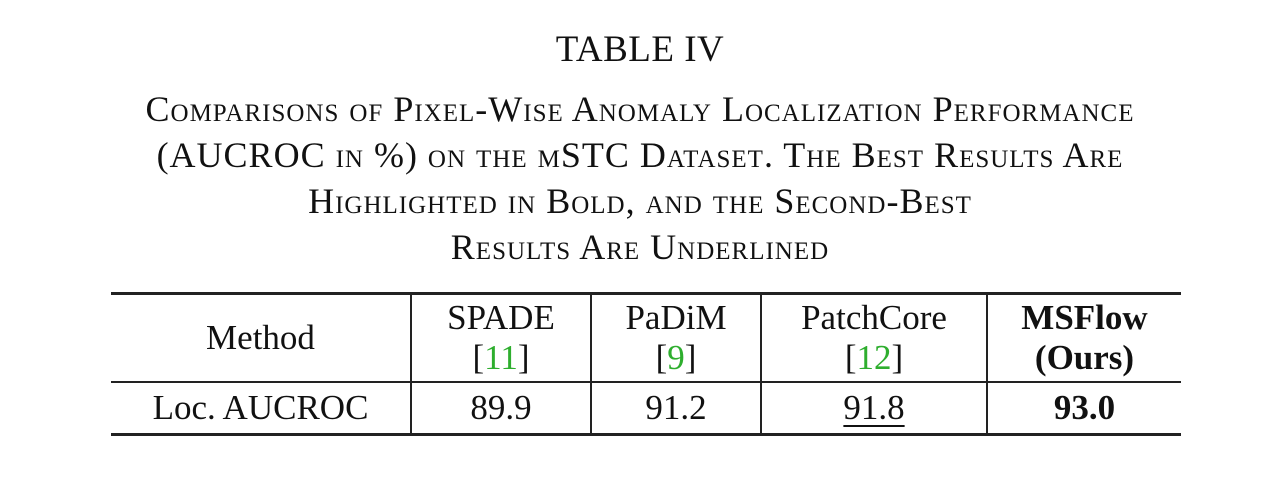 The width and height of the screenshot is (1280, 480). I want to click on header-padim-cite-open: [, so click(661, 357).